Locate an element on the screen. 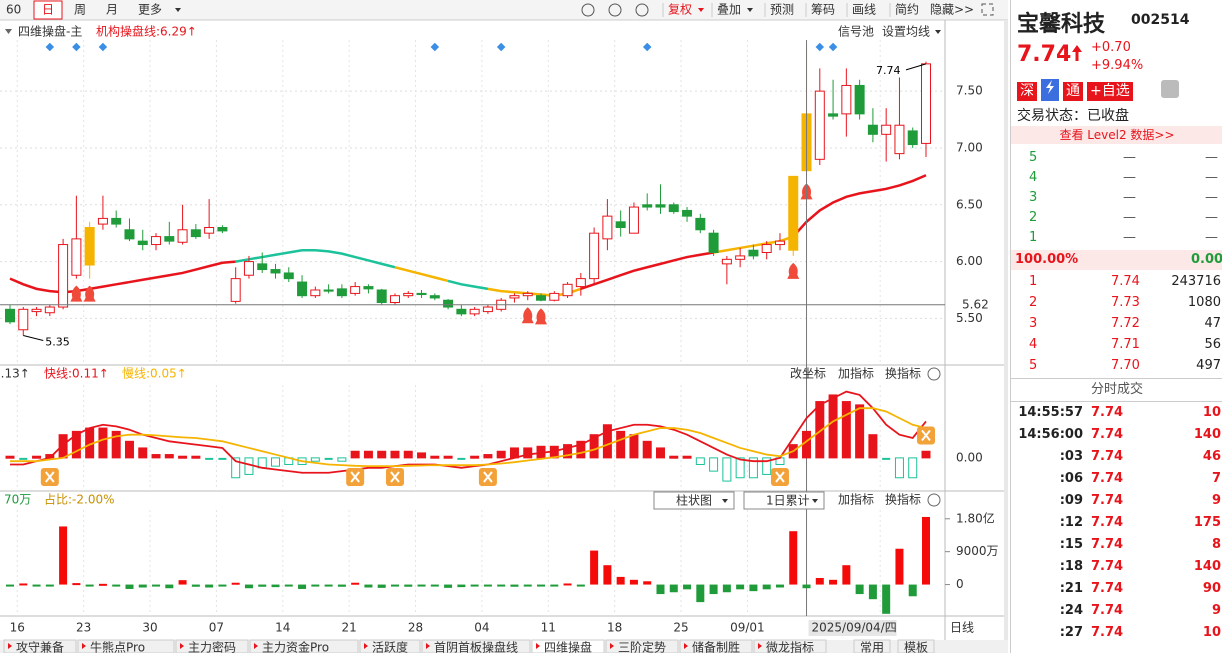 The width and height of the screenshot is (1222, 653). level2-bar: 查看 Level2 数据>> is located at coordinates (1116, 135).